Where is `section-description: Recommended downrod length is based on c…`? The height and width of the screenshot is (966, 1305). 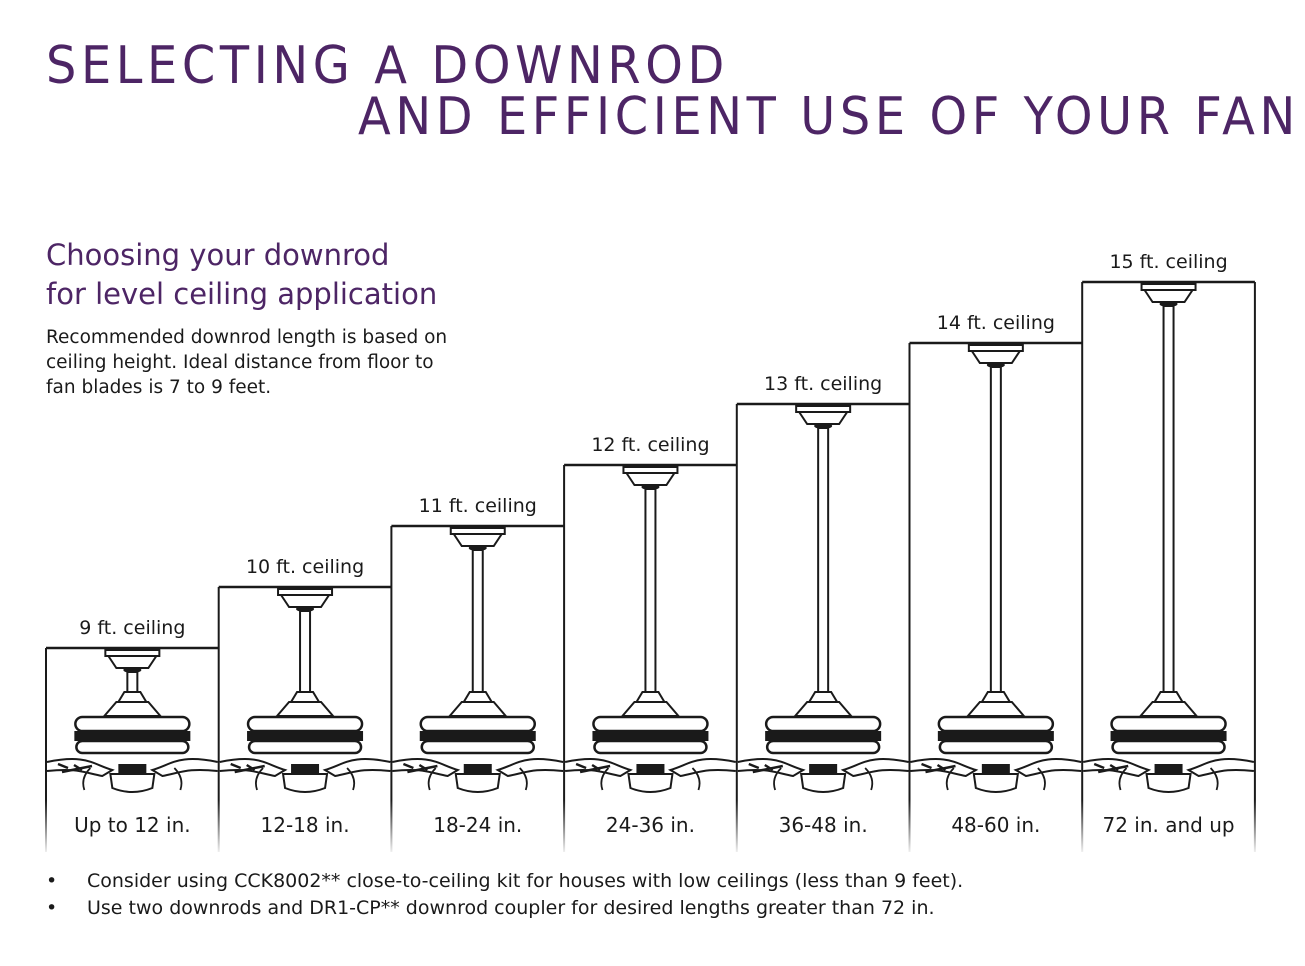 section-description: Recommended downrod length is based on c… is located at coordinates (261, 362).